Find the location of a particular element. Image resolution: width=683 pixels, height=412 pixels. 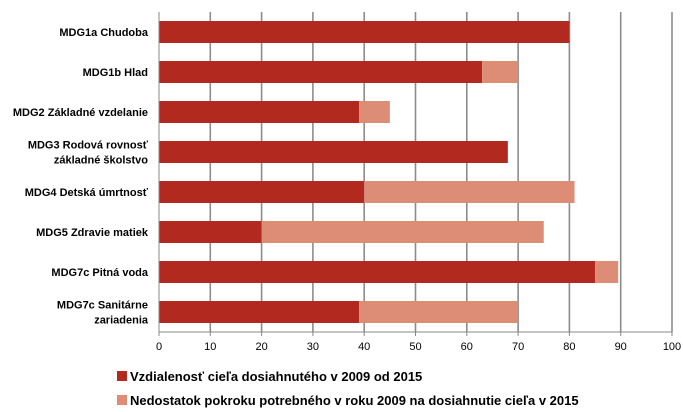

category-label: MDG1a Chudoba is located at coordinates (103, 33).